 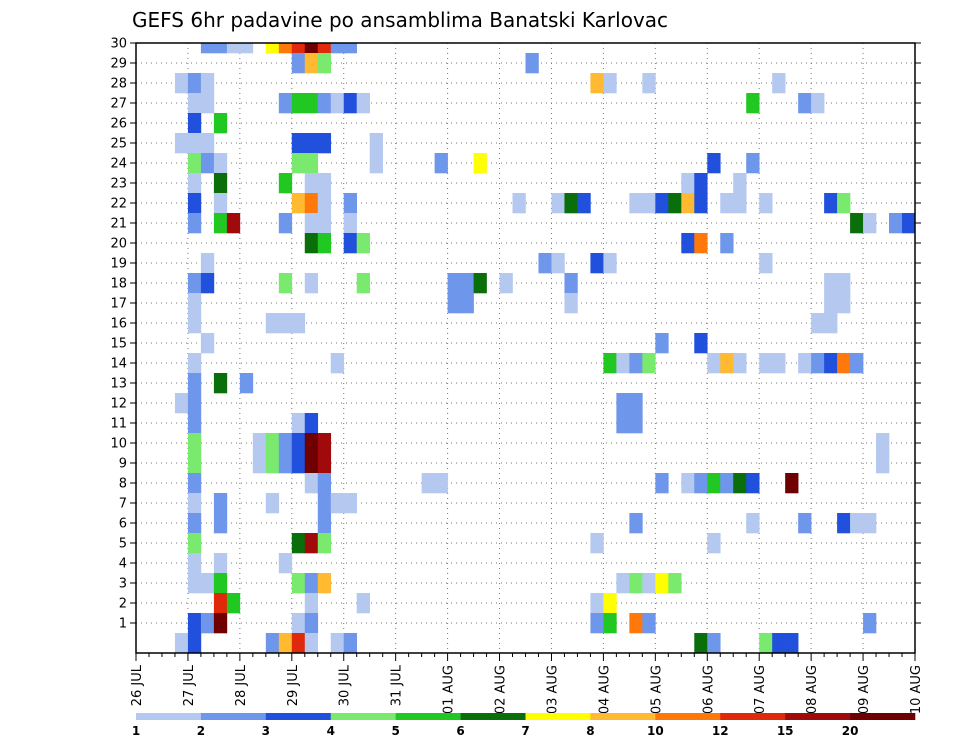 I want to click on y-tick-label: 21, so click(x=118, y=224).